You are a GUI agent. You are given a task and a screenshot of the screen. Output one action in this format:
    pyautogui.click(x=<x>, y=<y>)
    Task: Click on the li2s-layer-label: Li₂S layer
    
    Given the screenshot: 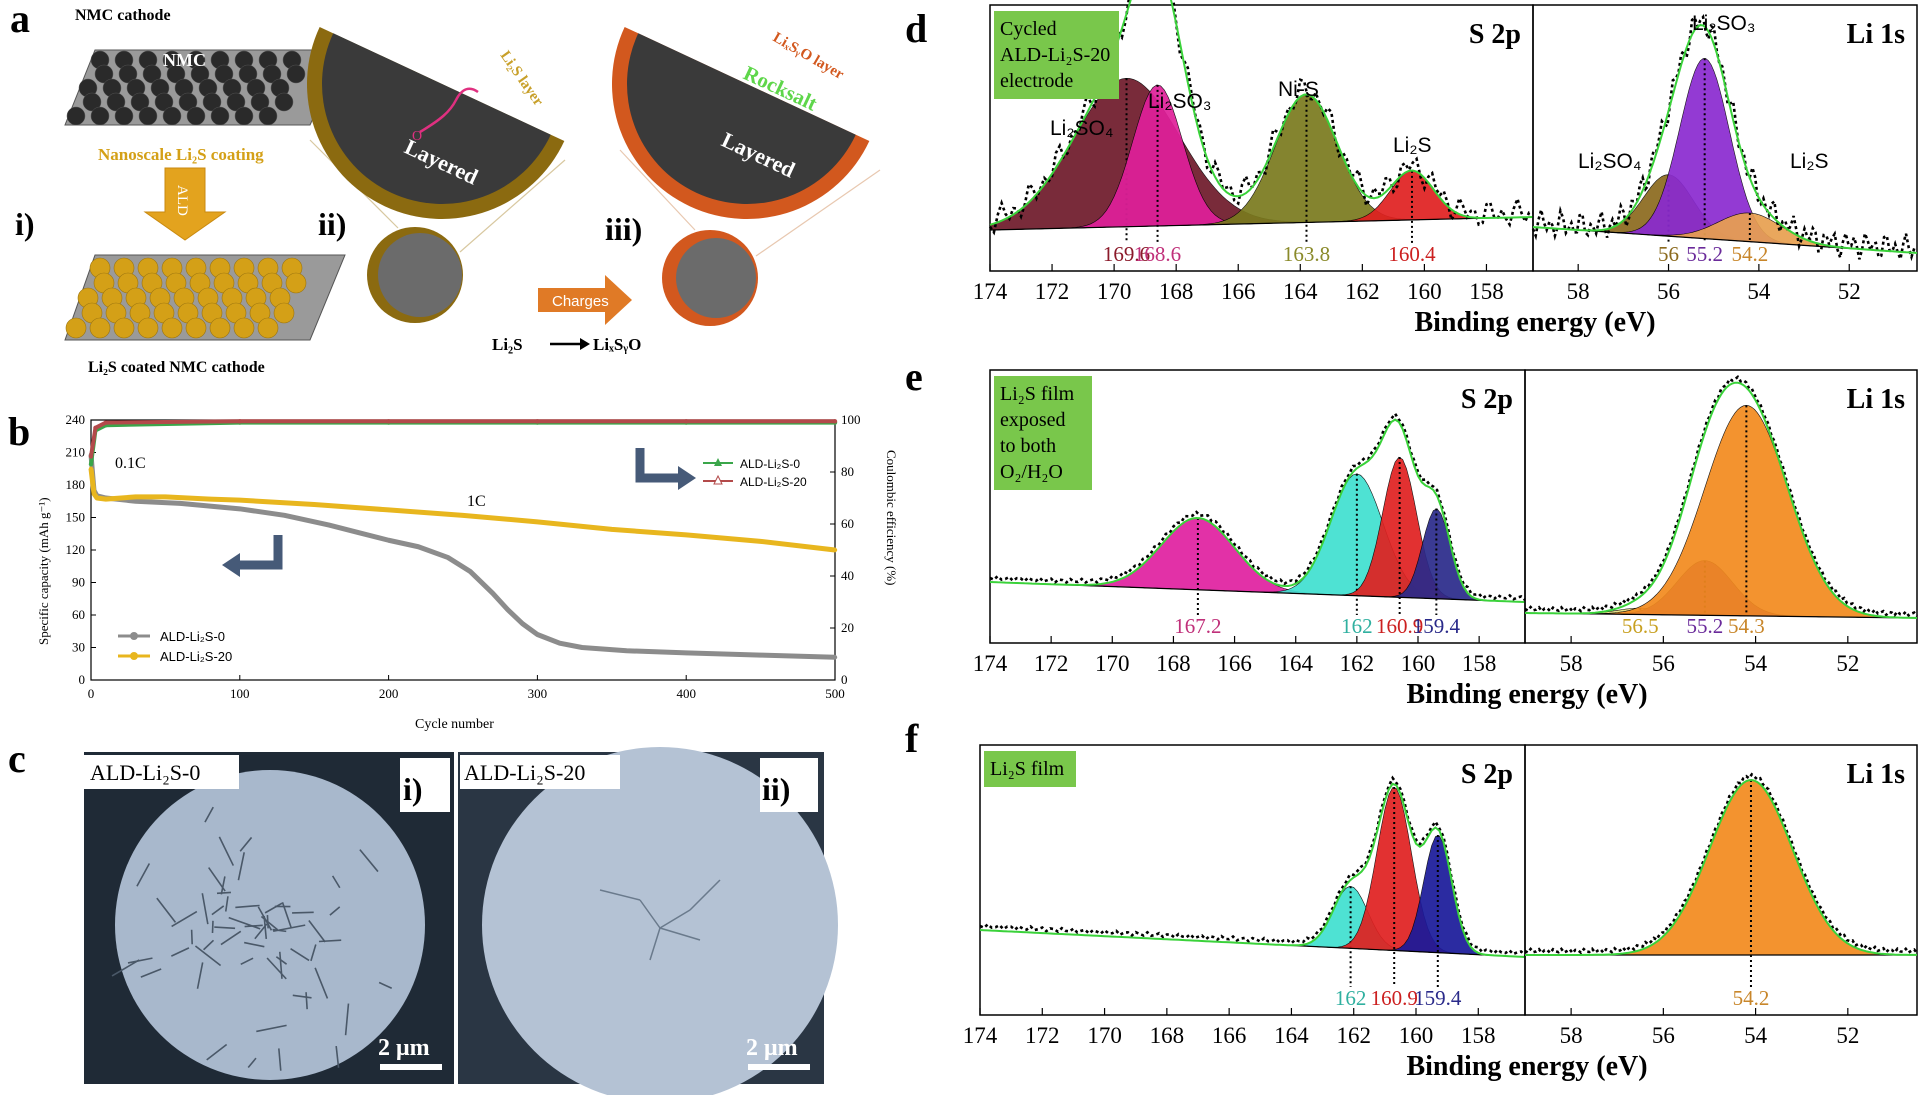 What is the action you would take?
    pyautogui.click(x=522, y=78)
    